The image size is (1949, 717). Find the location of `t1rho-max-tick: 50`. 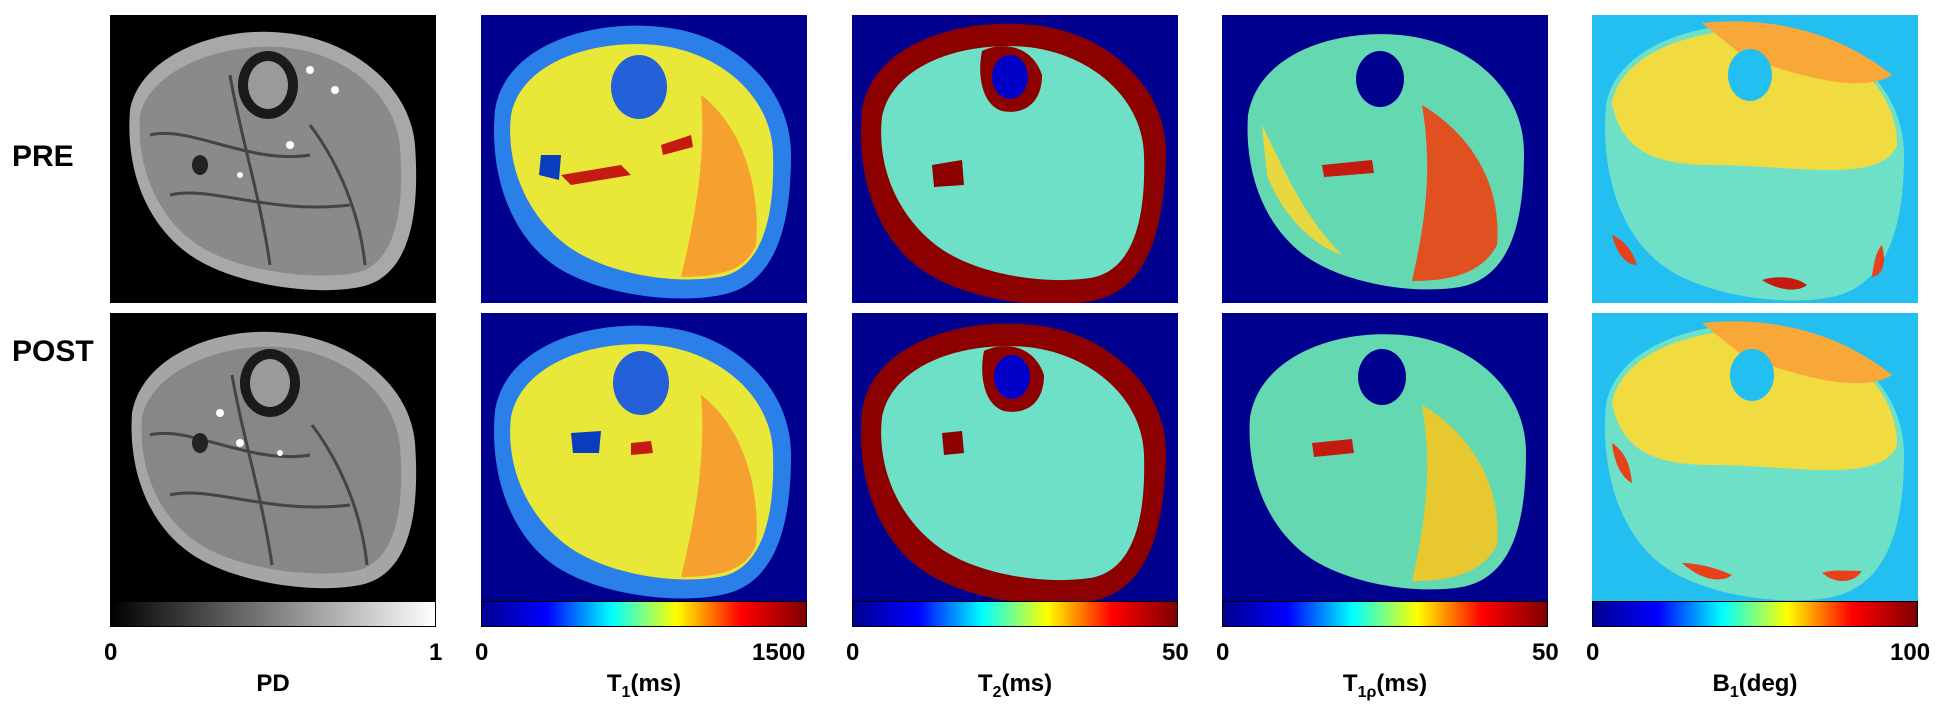

t1rho-max-tick: 50 is located at coordinates (1545, 652).